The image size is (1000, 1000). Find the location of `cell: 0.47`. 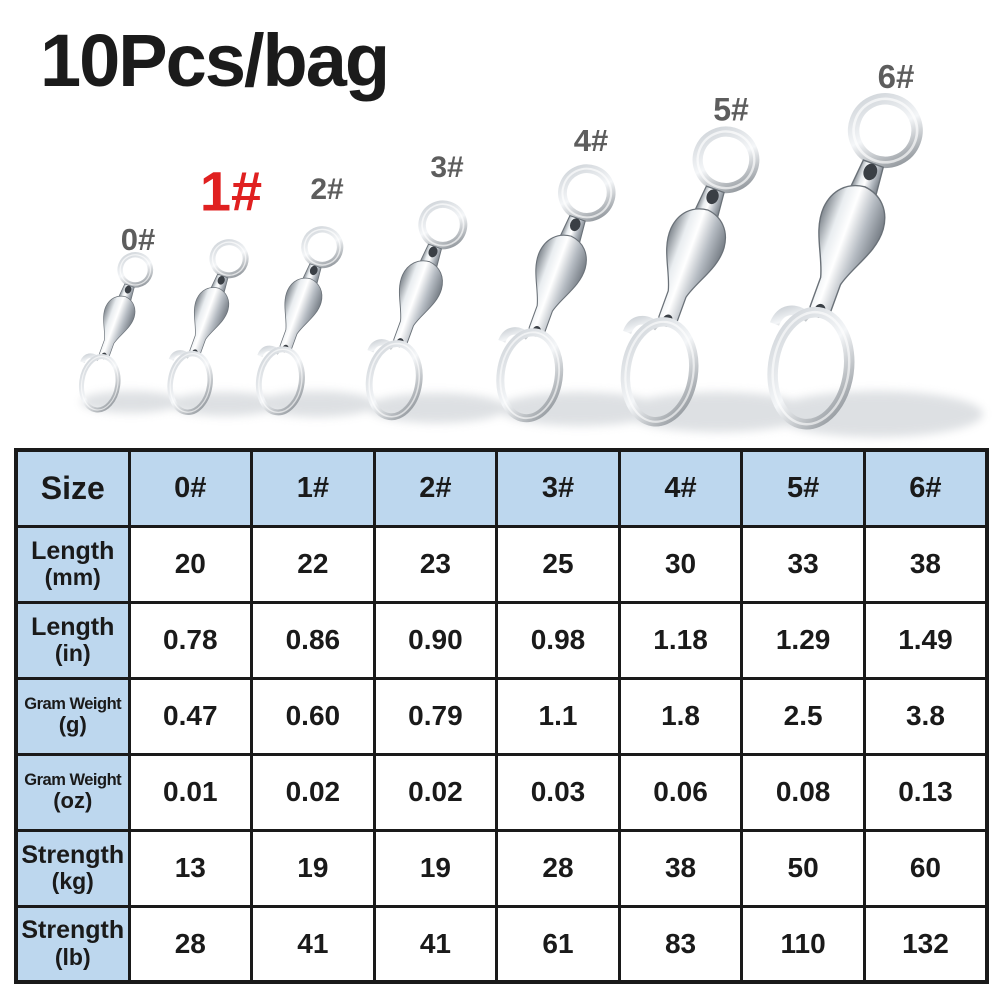

cell: 0.47 is located at coordinates (190, 716).